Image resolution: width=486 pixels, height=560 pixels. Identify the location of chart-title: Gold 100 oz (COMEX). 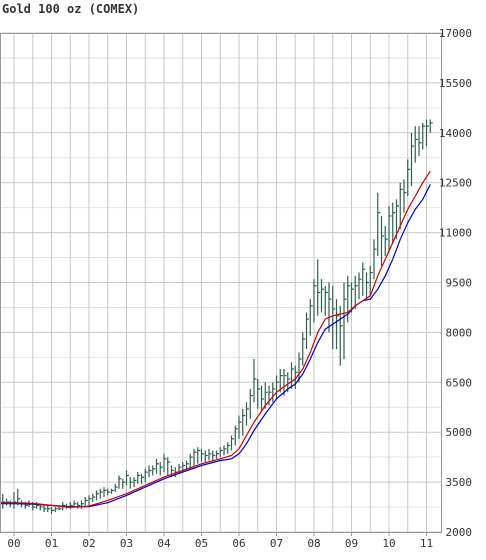
(71, 9).